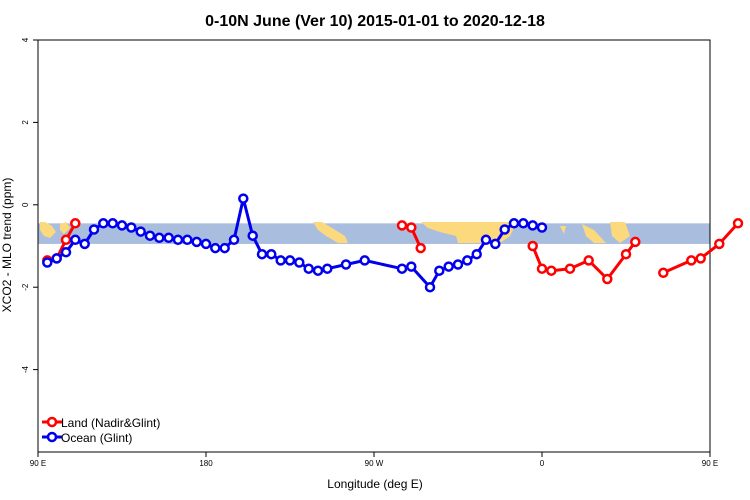  Describe the element at coordinates (25, 122) in the screenshot. I see `y-tick-label: 2` at that location.